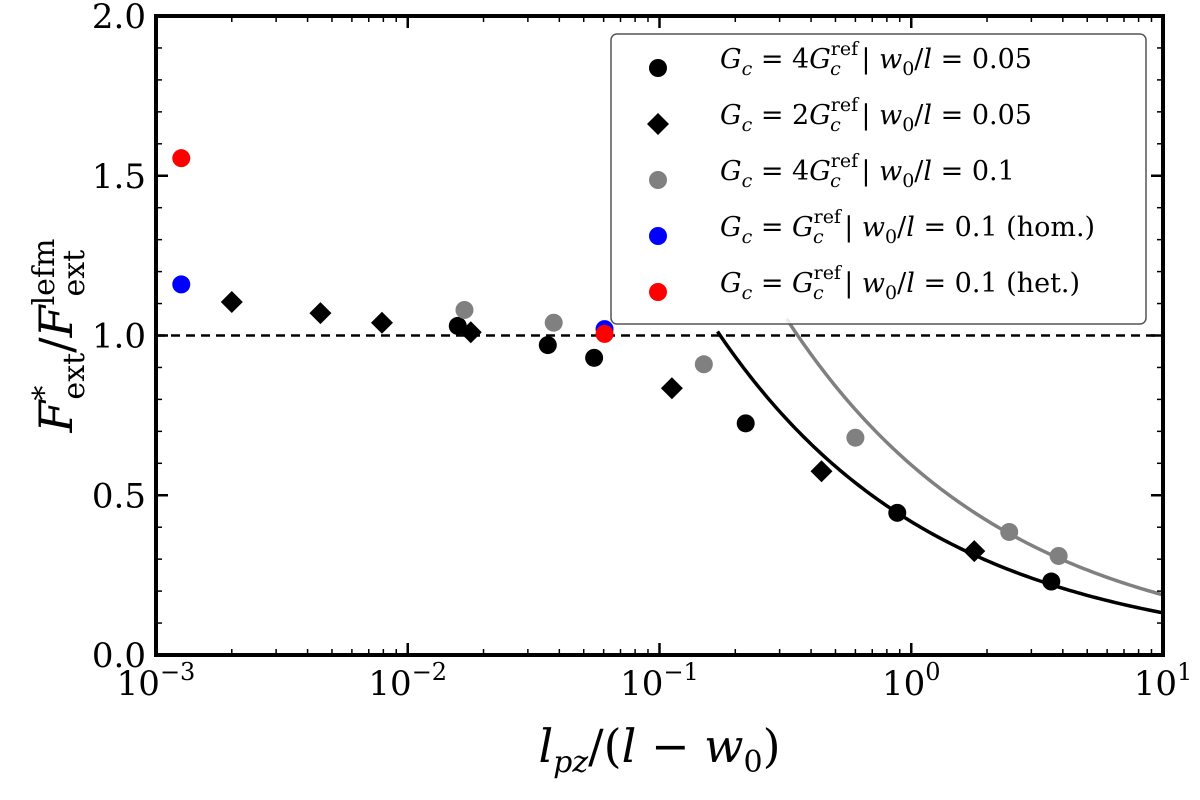 The width and height of the screenshot is (1200, 800). Describe the element at coordinates (156, 681) in the screenshot. I see `x-tick-label: 10⁻³` at that location.